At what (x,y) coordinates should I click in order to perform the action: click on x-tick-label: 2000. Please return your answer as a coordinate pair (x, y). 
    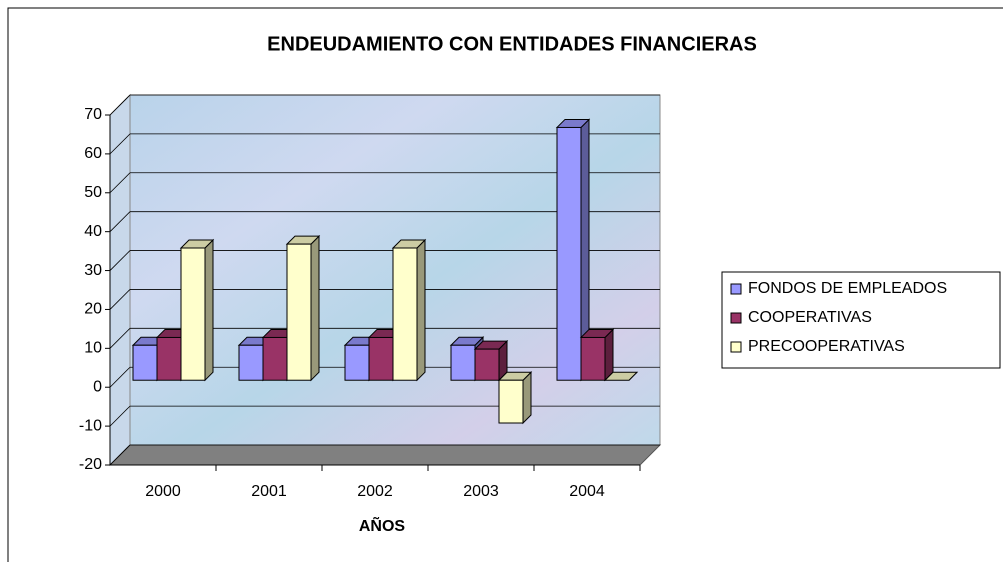
    Looking at the image, I should click on (163, 491).